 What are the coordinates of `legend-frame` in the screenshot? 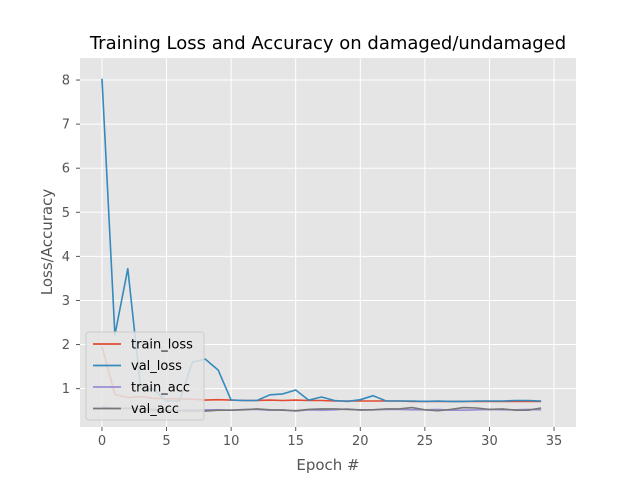 It's located at (145, 376).